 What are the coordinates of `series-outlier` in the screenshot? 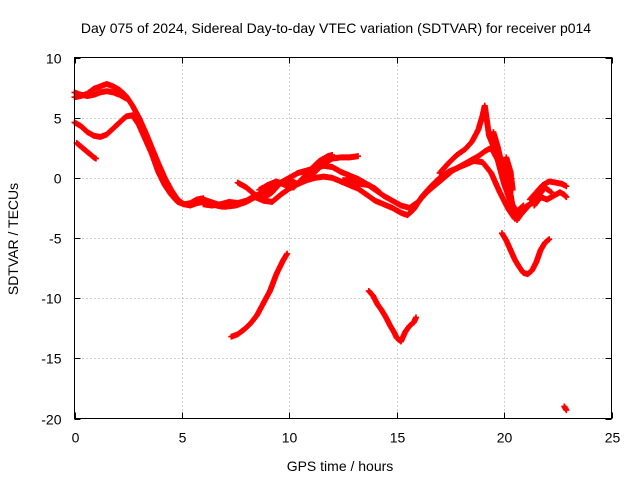 It's located at (565, 408).